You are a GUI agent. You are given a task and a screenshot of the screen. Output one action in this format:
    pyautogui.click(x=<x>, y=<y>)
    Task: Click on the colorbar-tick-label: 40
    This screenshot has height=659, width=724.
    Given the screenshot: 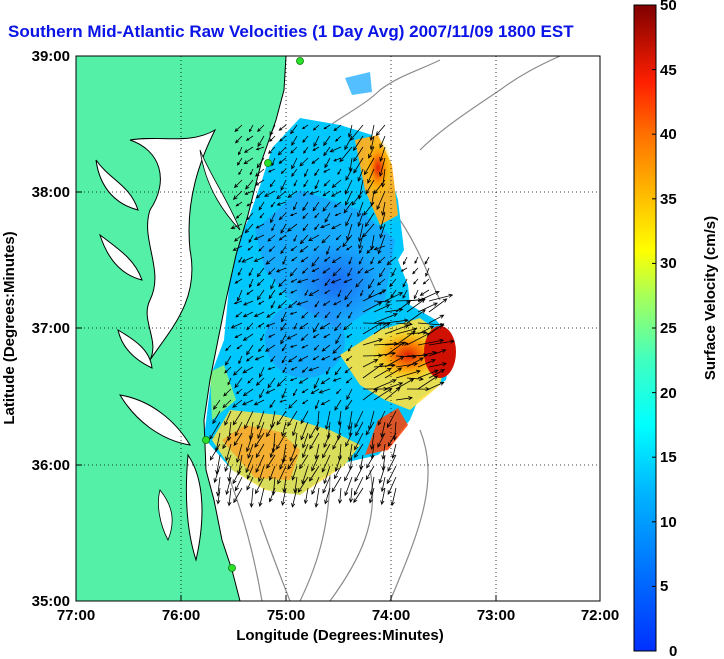 What is the action you would take?
    pyautogui.click(x=668, y=134)
    